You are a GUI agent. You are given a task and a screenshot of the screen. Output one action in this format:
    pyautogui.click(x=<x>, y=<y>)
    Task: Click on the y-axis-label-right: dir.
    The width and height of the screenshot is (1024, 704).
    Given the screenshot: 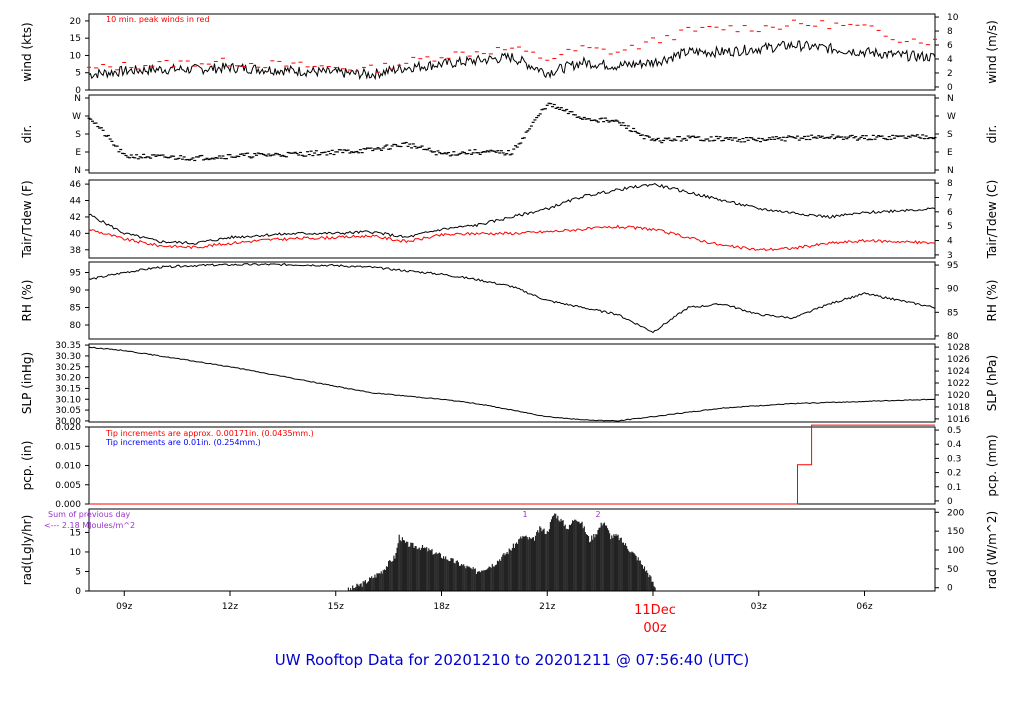 What is the action you would take?
    pyautogui.click(x=992, y=134)
    